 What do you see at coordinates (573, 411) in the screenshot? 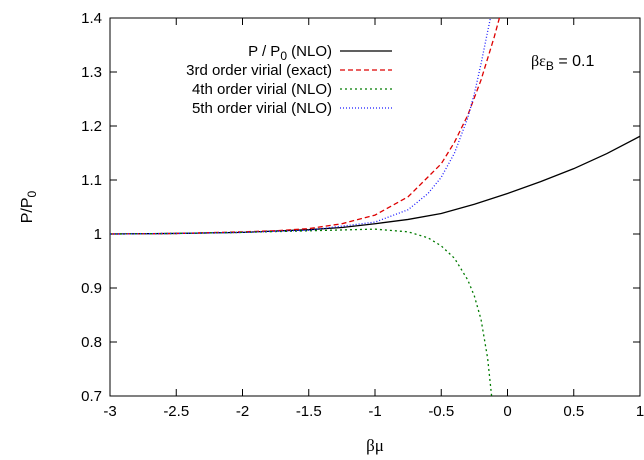
I see `x-tick-label-7: 0.5` at bounding box center [573, 411].